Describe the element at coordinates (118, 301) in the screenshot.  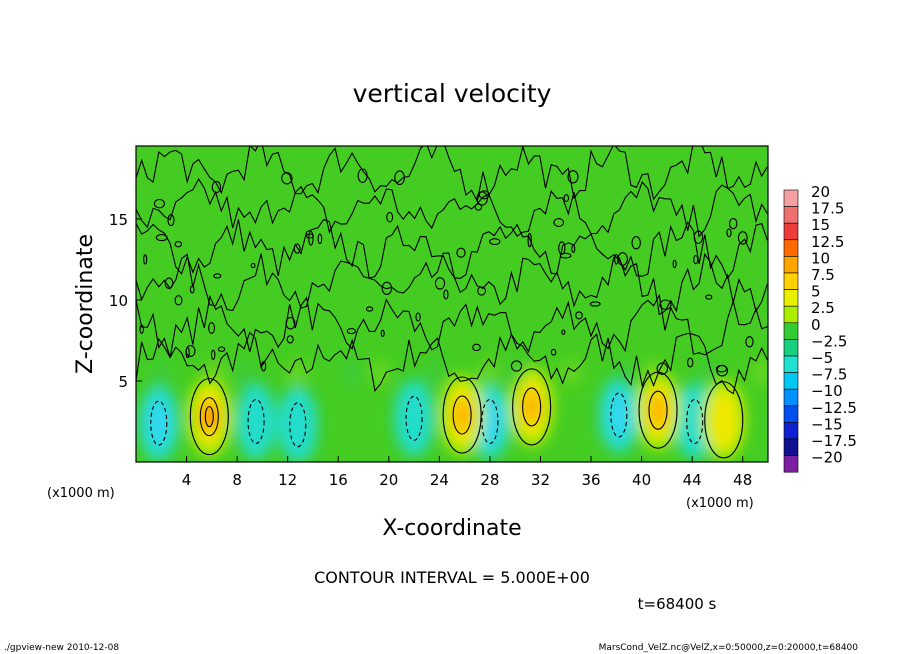
I see `y-tick-label: 10` at that location.